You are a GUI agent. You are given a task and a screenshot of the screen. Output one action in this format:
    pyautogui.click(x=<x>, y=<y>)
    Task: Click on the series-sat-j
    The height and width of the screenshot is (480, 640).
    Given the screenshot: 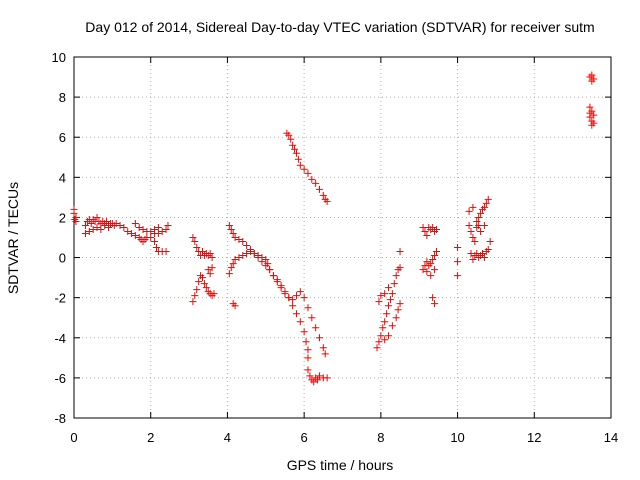 What is the action you would take?
    pyautogui.click(x=429, y=265)
    